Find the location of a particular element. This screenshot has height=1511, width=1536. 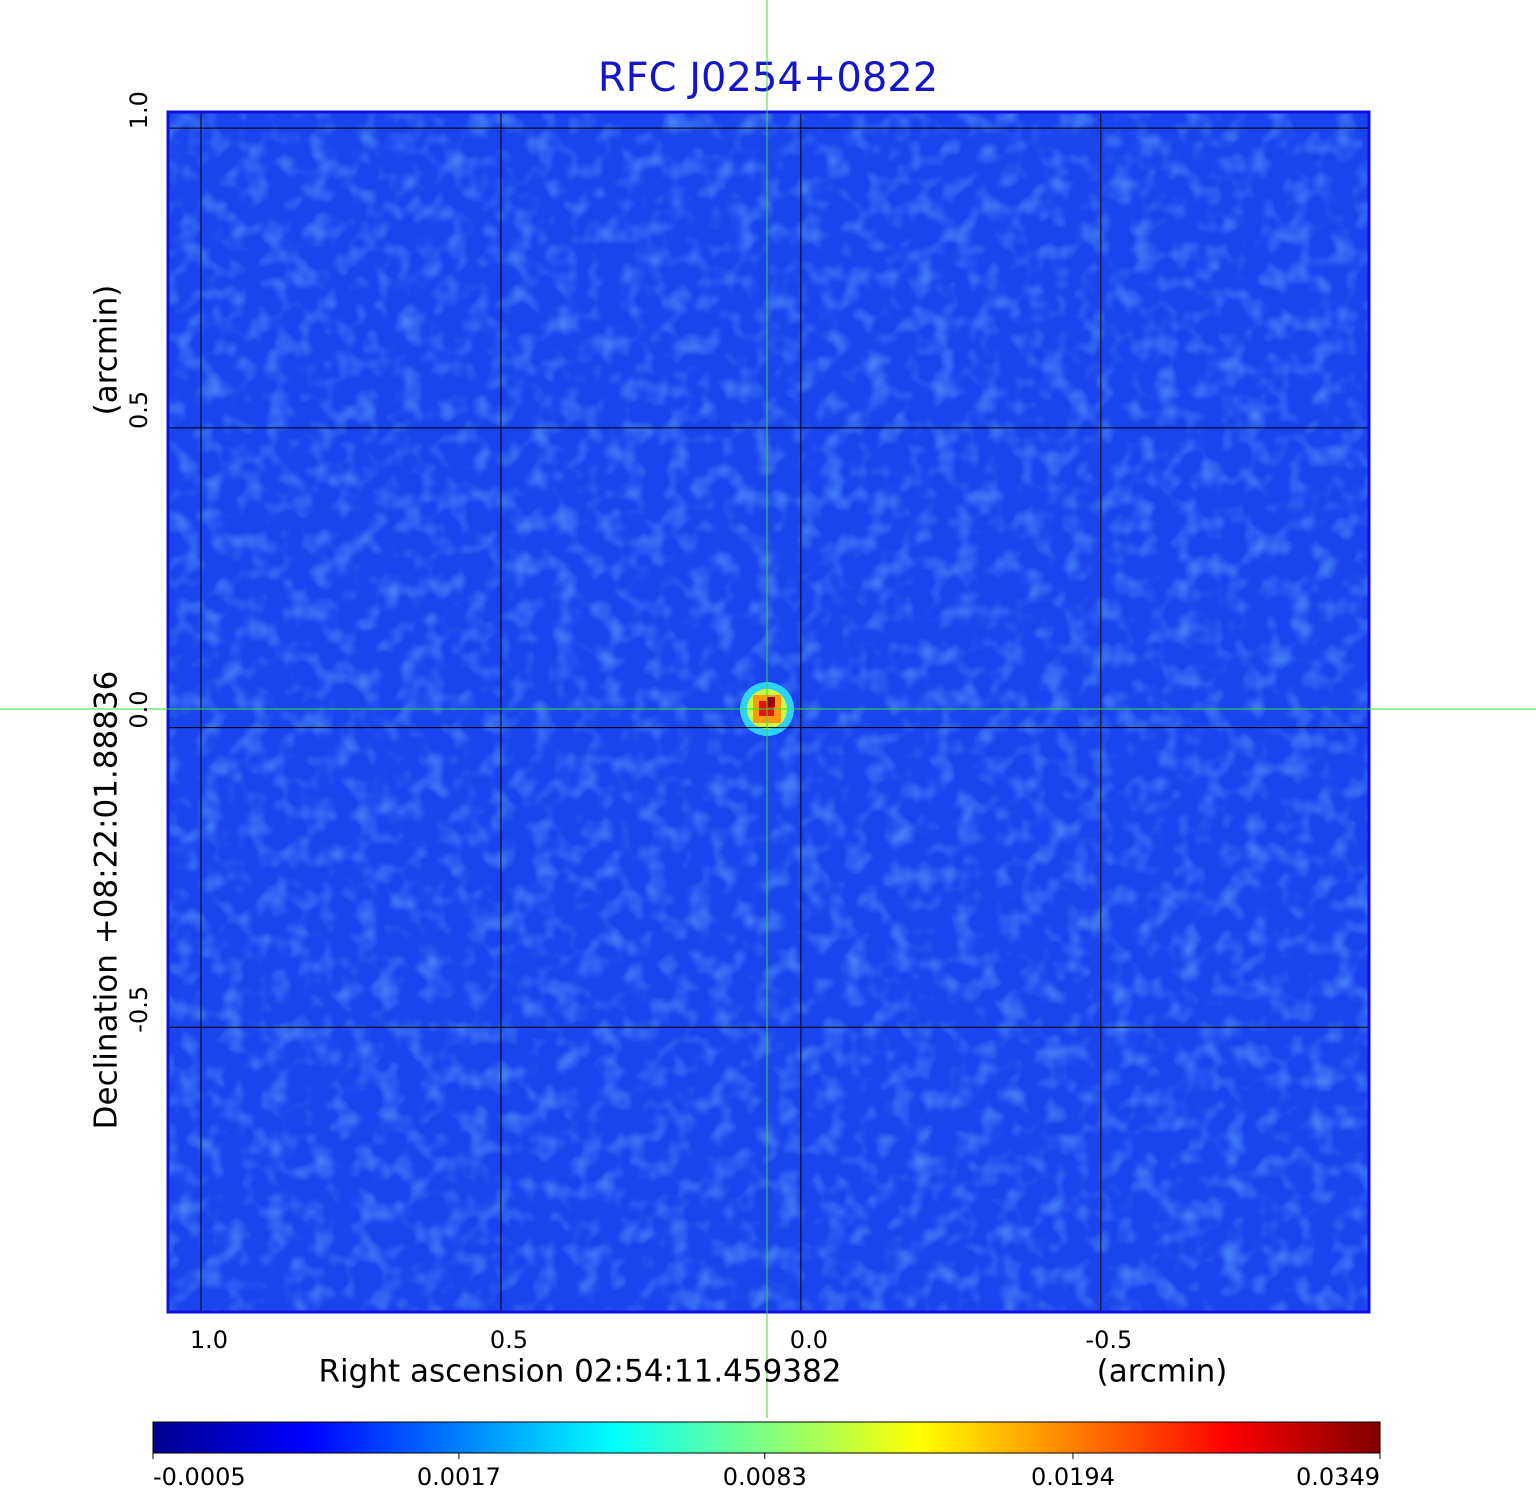

x-axis-unit: (arcmin) is located at coordinates (1162, 1372).